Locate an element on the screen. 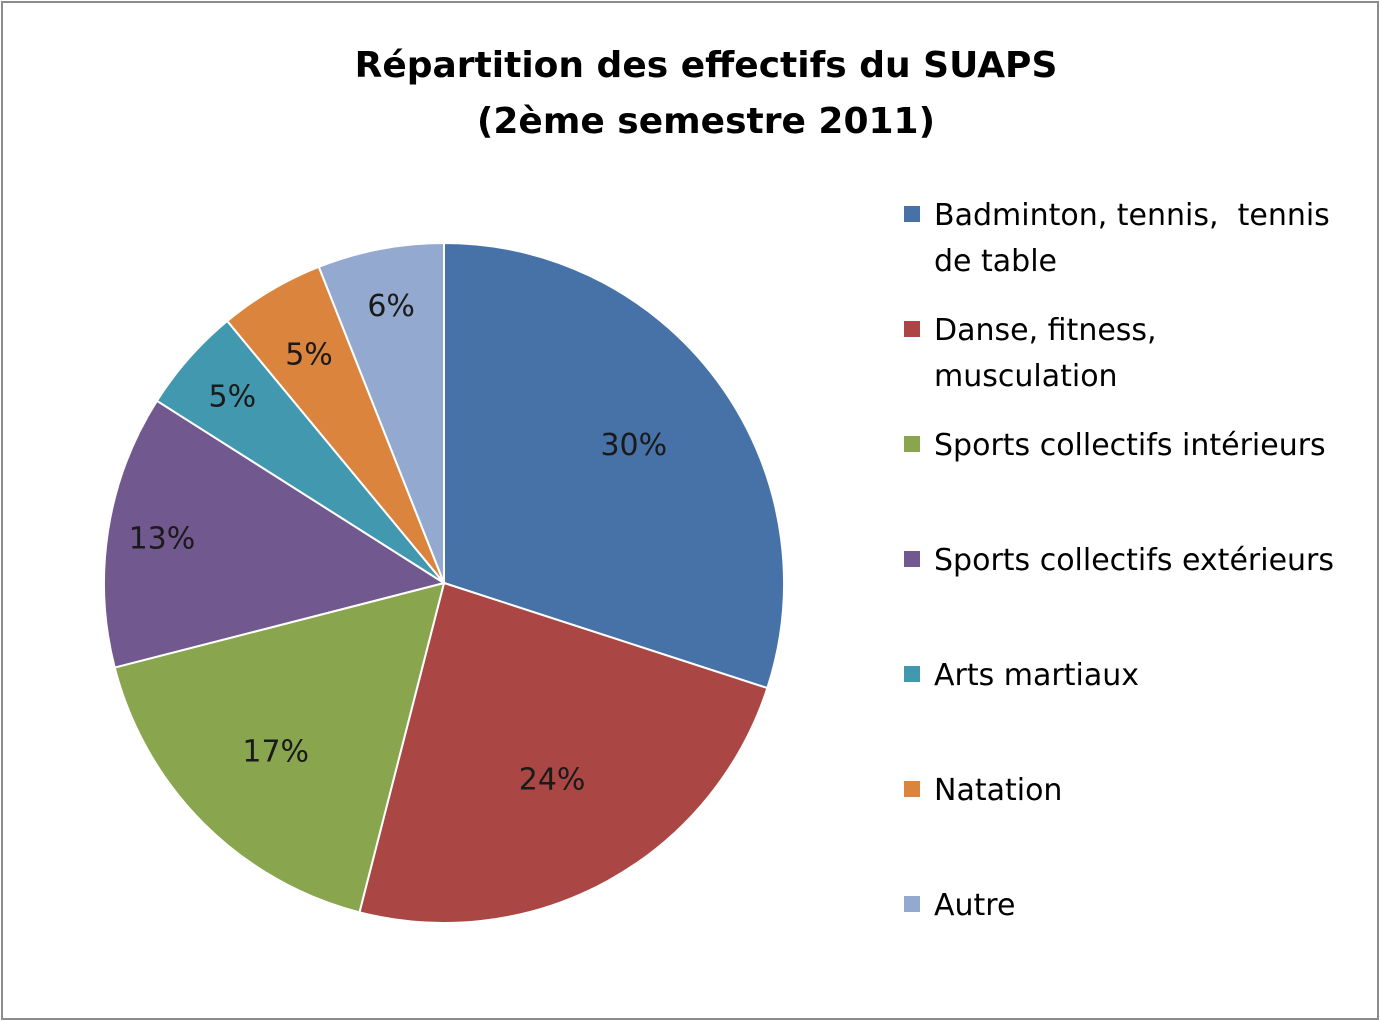 The image size is (1380, 1021). legend-label-1: Badminton, tennis, tennis de table is located at coordinates (1132, 238).